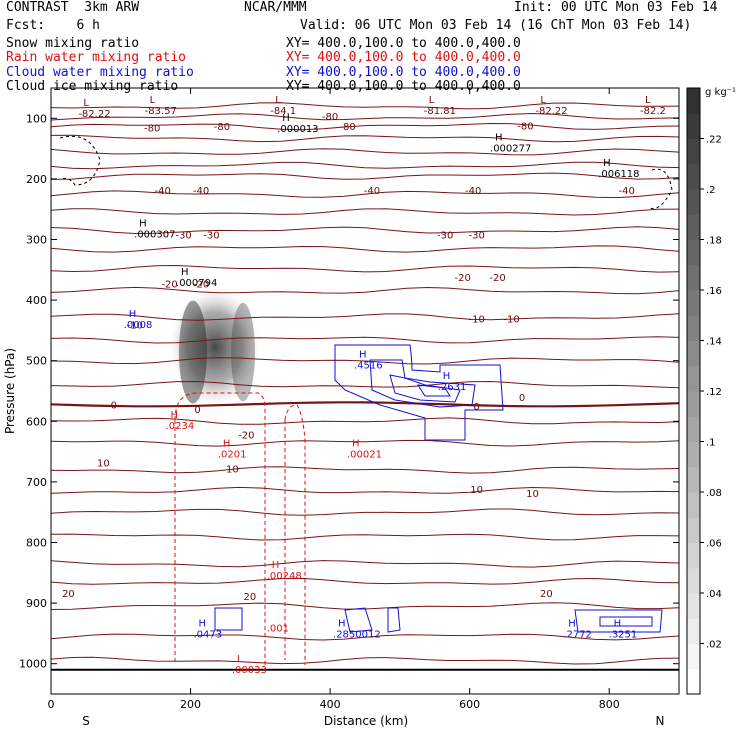 The image size is (740, 740). I want to click on colorbar-tick-label-0: .02, so click(714, 645).